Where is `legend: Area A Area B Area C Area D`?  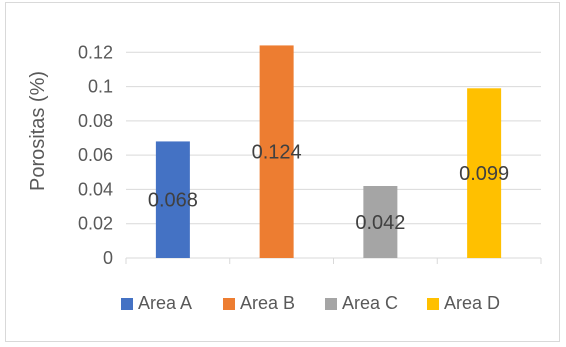 legend: Area A Area B Area C Area D is located at coordinates (310, 303).